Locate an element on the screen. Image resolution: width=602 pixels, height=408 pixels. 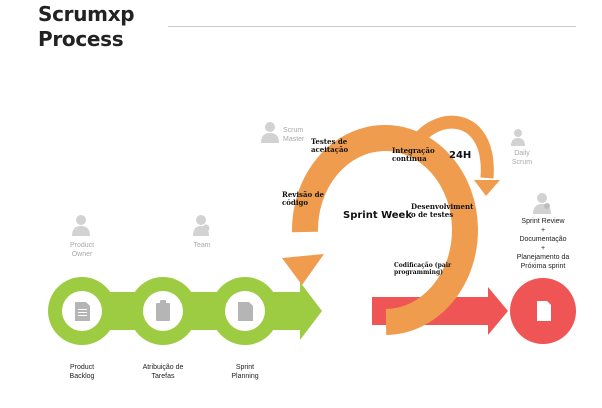
daily-scrum-loop is located at coordinates (453, 155).